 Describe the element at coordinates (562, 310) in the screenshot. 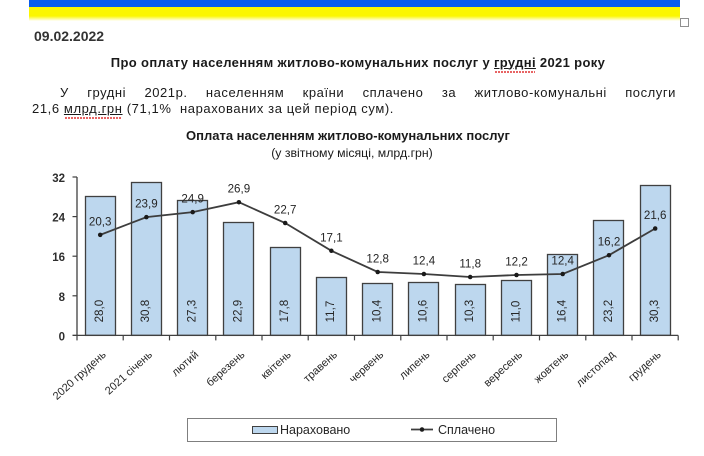

I see `svg-text: 16,4` at that location.